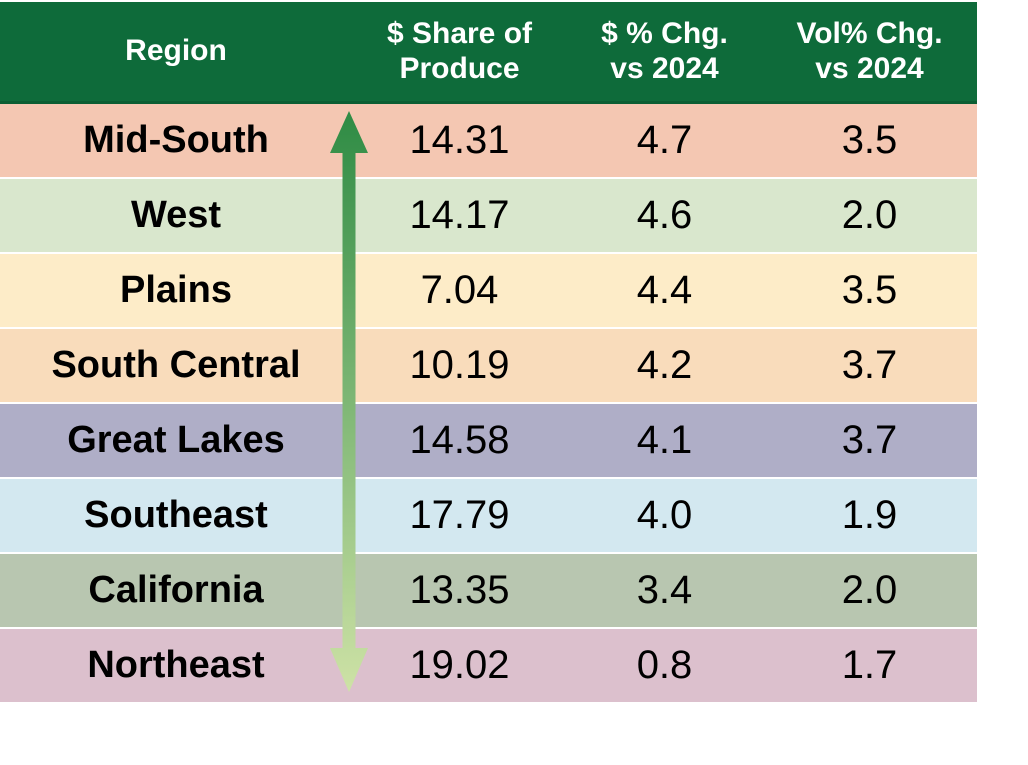  I want to click on table-row: California 13.35 3.4 2.0, so click(488, 590).